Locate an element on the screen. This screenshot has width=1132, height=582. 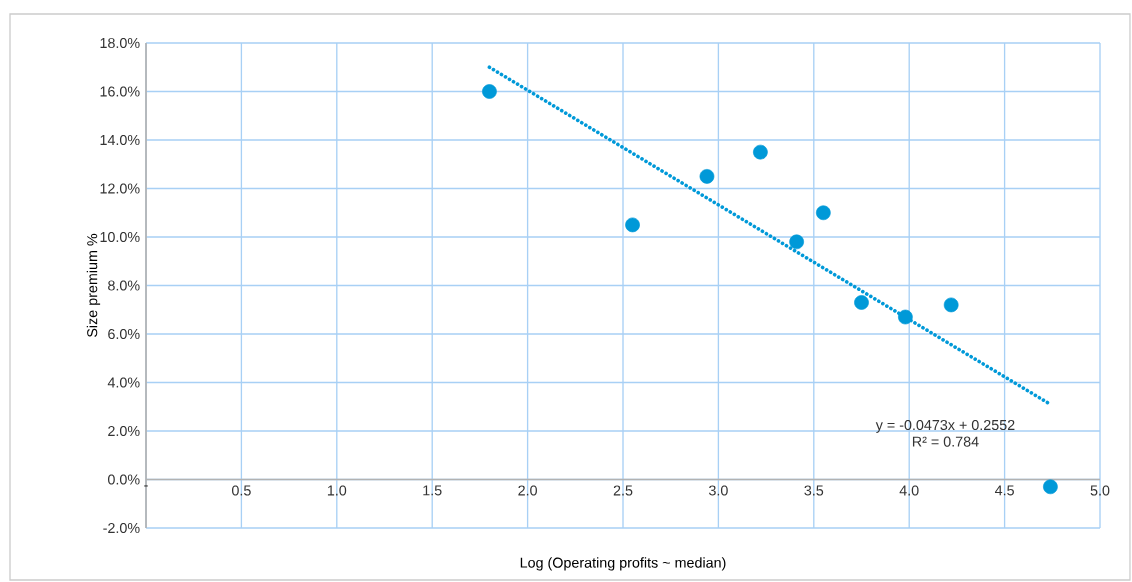
y-tick-label: 10.0% is located at coordinates (120, 237).